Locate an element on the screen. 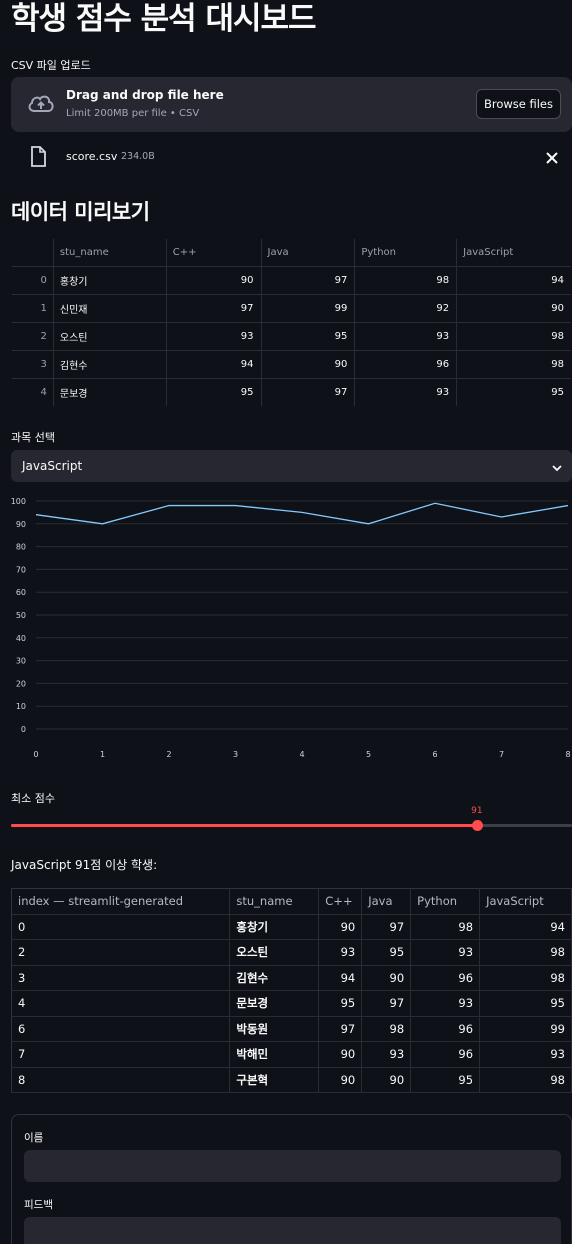 This screenshot has width=572, height=1244. table-row: 8 구본혁 90 90 95 98 is located at coordinates (291, 1080).